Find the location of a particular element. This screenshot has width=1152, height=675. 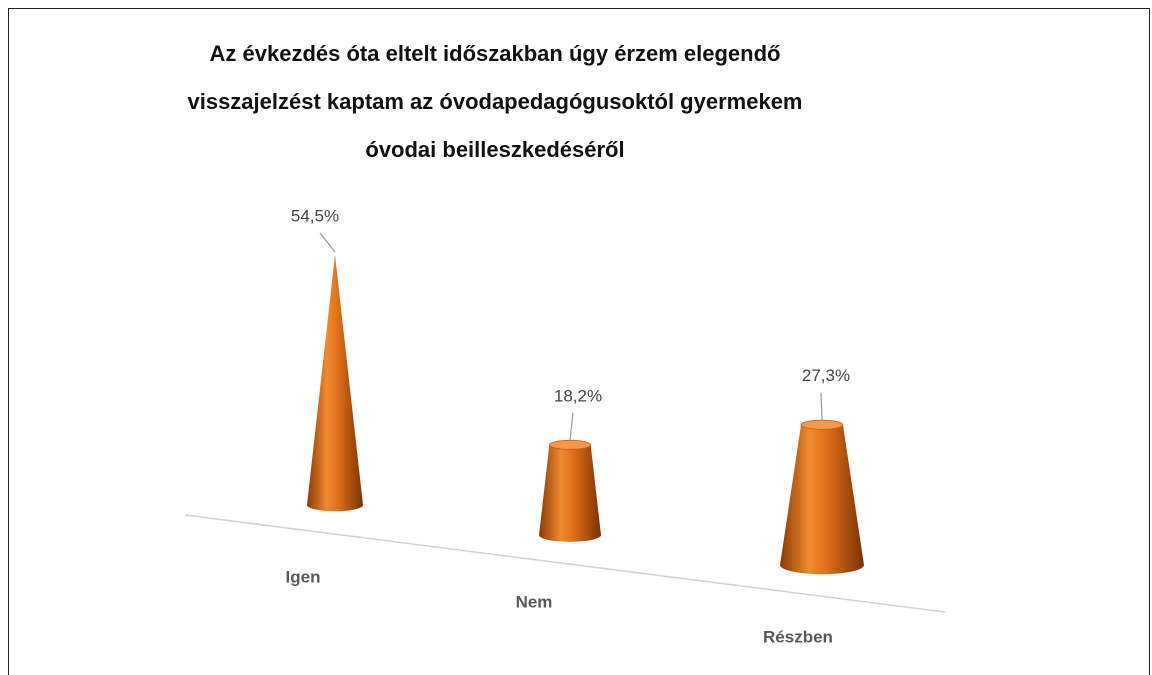

value-label: 54,5% is located at coordinates (315, 215).